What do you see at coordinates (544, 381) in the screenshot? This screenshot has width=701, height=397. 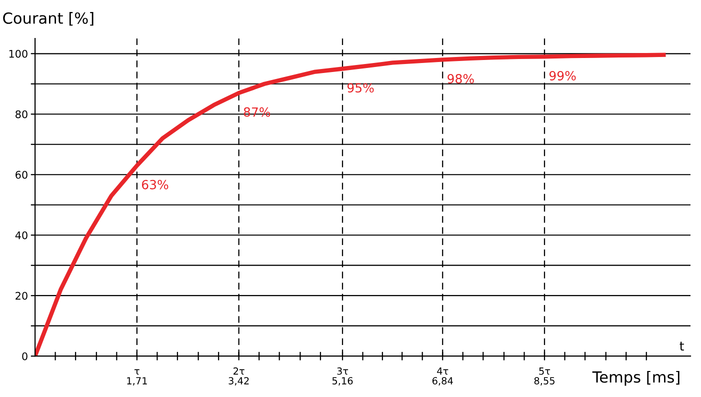 I see `x-tick-label: 8,55` at bounding box center [544, 381].